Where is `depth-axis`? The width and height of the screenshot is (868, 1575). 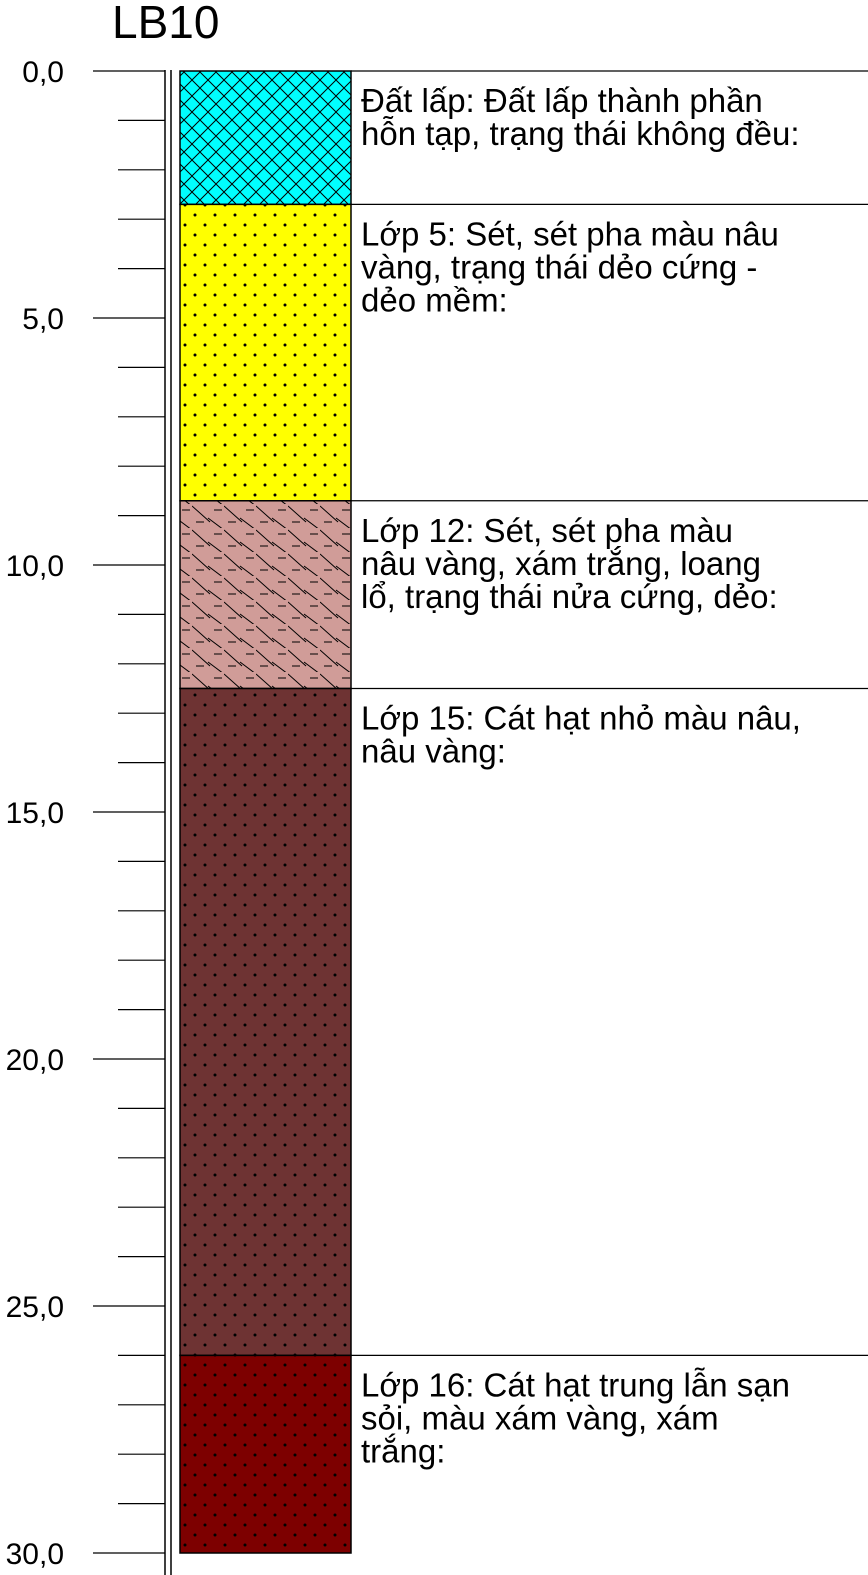 depth-axis is located at coordinates (168, 822).